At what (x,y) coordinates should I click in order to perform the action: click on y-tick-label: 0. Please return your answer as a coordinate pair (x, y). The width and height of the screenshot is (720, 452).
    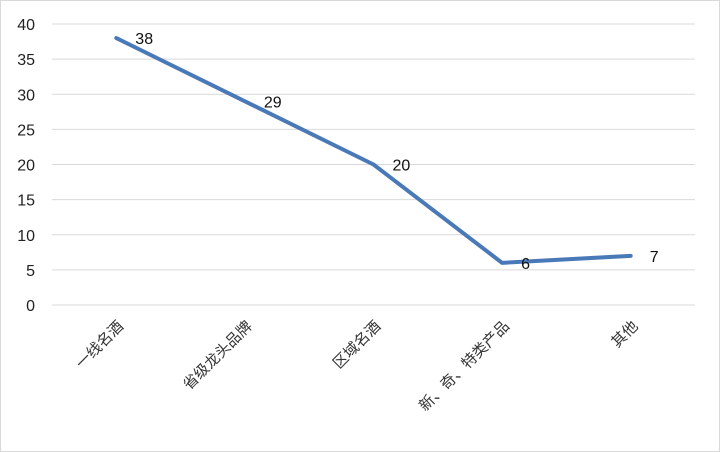
    Looking at the image, I should click on (30, 306).